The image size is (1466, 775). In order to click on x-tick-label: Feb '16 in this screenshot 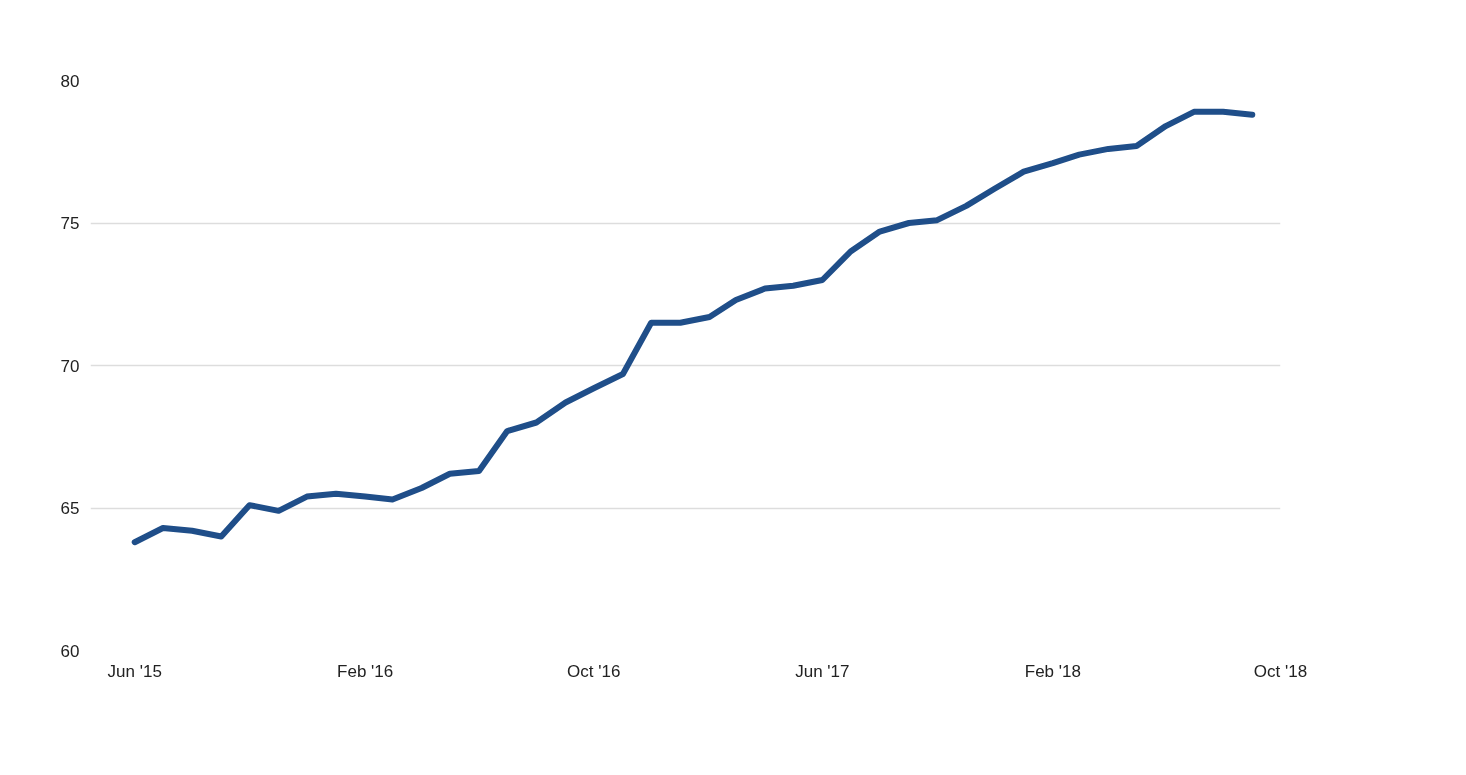, I will do `click(365, 671)`.